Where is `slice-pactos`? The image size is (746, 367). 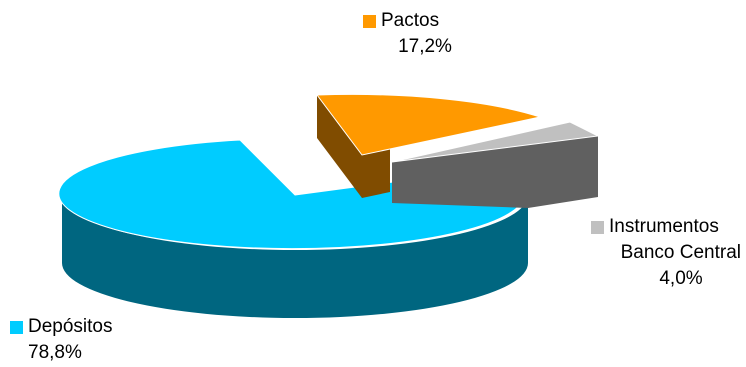
slice-pactos is located at coordinates (429, 145).